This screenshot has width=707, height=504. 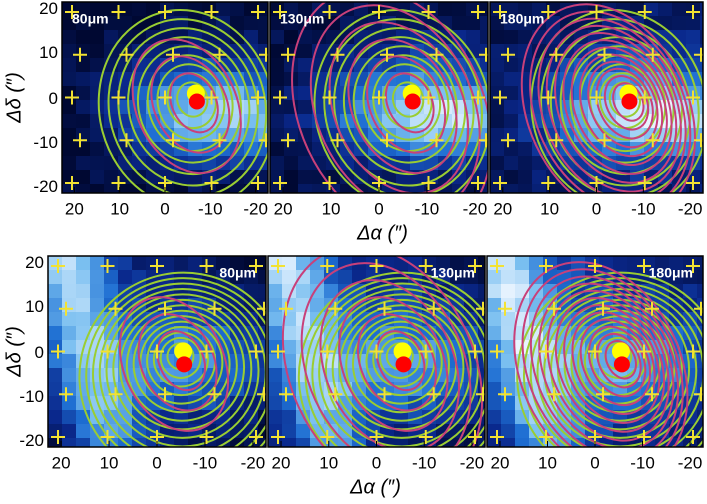 What do you see at coordinates (424, 462) in the screenshot?
I see `x-tick-label: -10` at bounding box center [424, 462].